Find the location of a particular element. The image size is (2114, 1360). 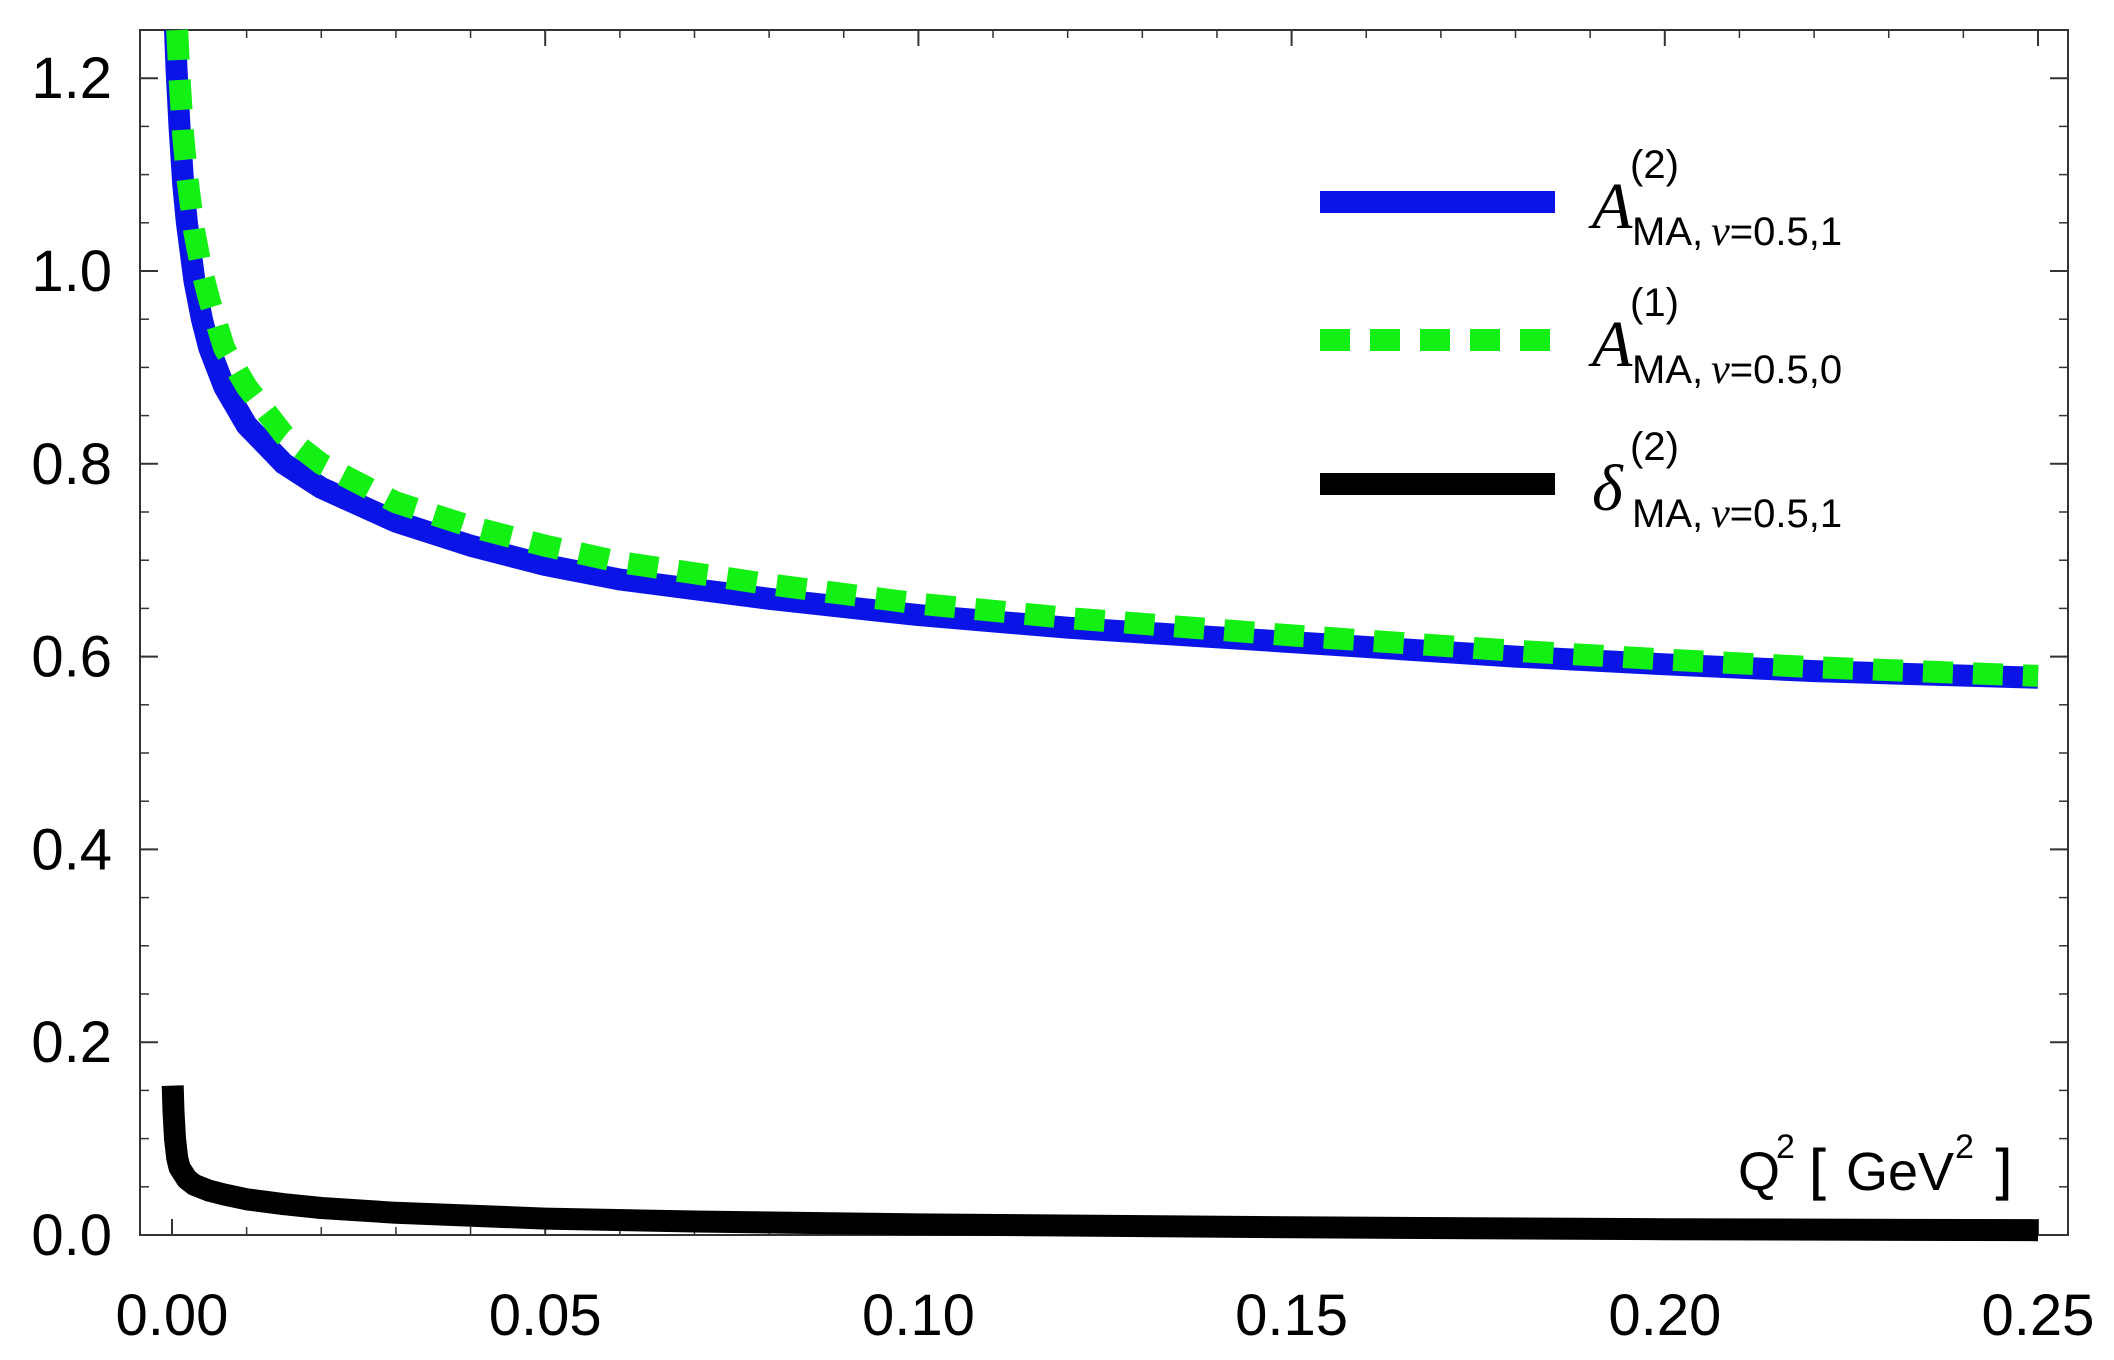

x-axis-unit-sup: 2 is located at coordinates (1964, 1147).